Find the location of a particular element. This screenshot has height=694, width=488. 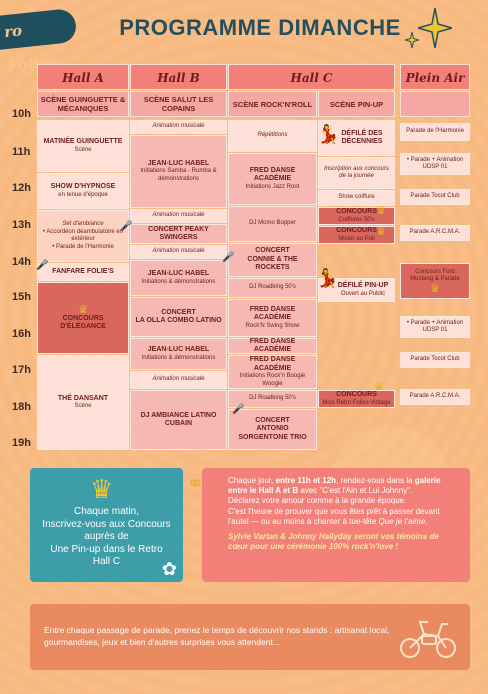

event-subtitle: Initiations & démonstrations is located at coordinates (178, 357).